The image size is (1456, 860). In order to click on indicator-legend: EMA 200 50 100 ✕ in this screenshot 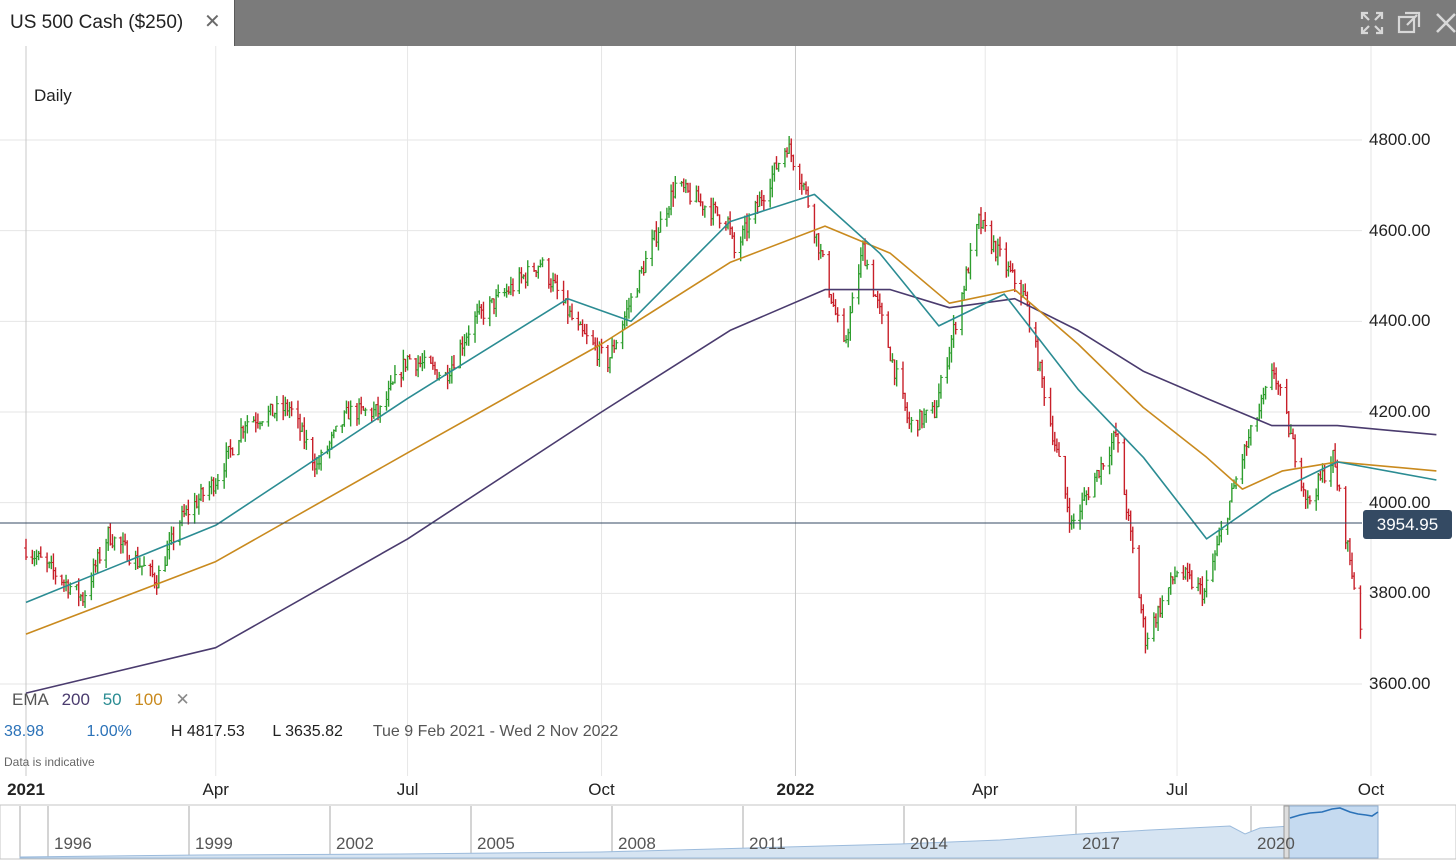, I will do `click(105, 700)`.